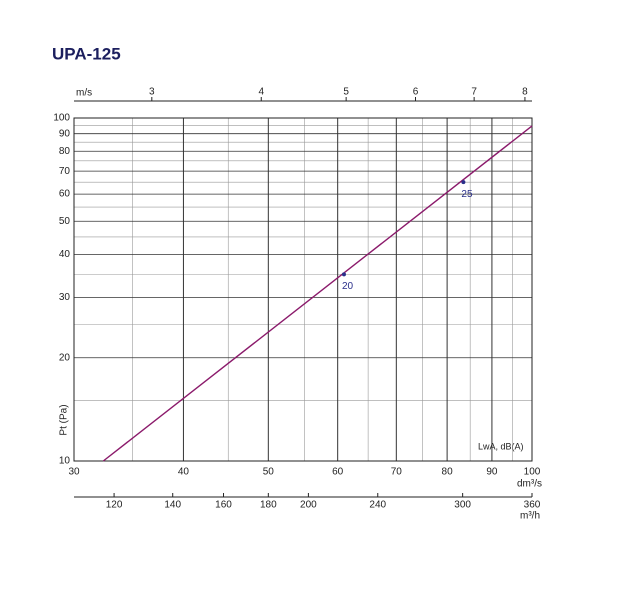 This screenshot has height=600, width=629. I want to click on x-tick-label: 90, so click(492, 472).